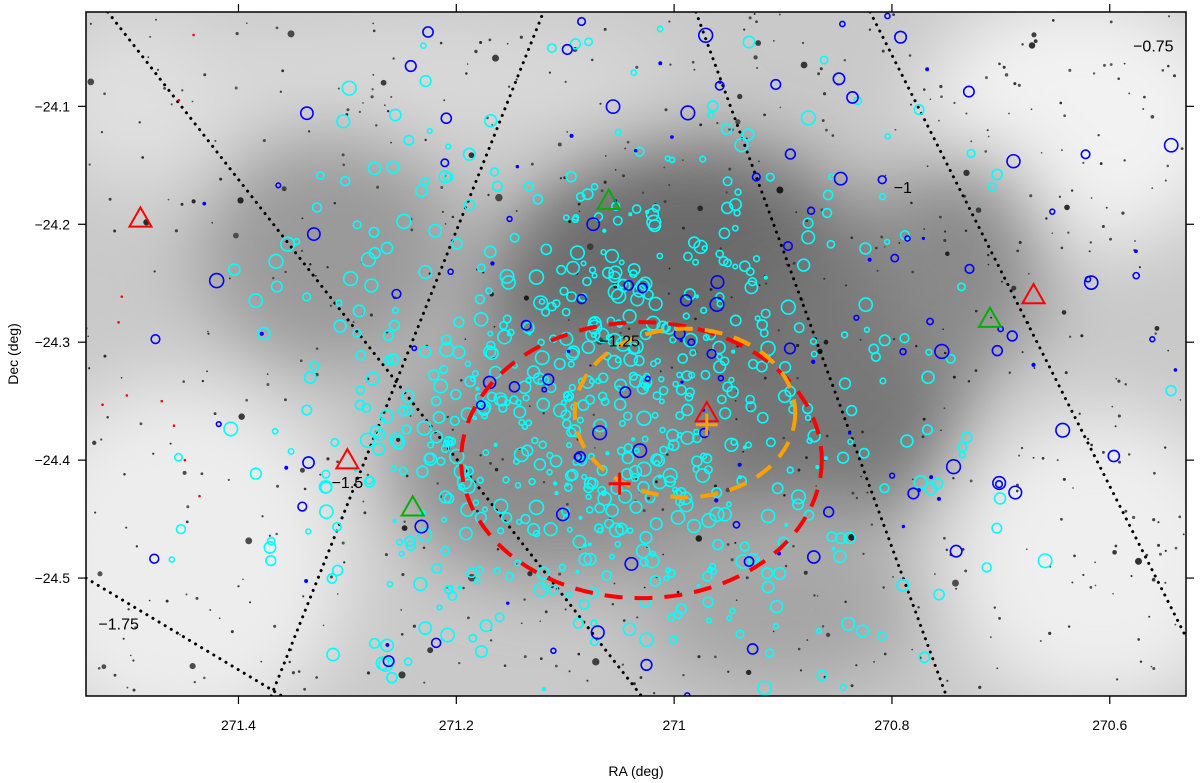 The image size is (1200, 783). Describe the element at coordinates (53, 106) in the screenshot. I see `y-tick-label: −24.1` at that location.